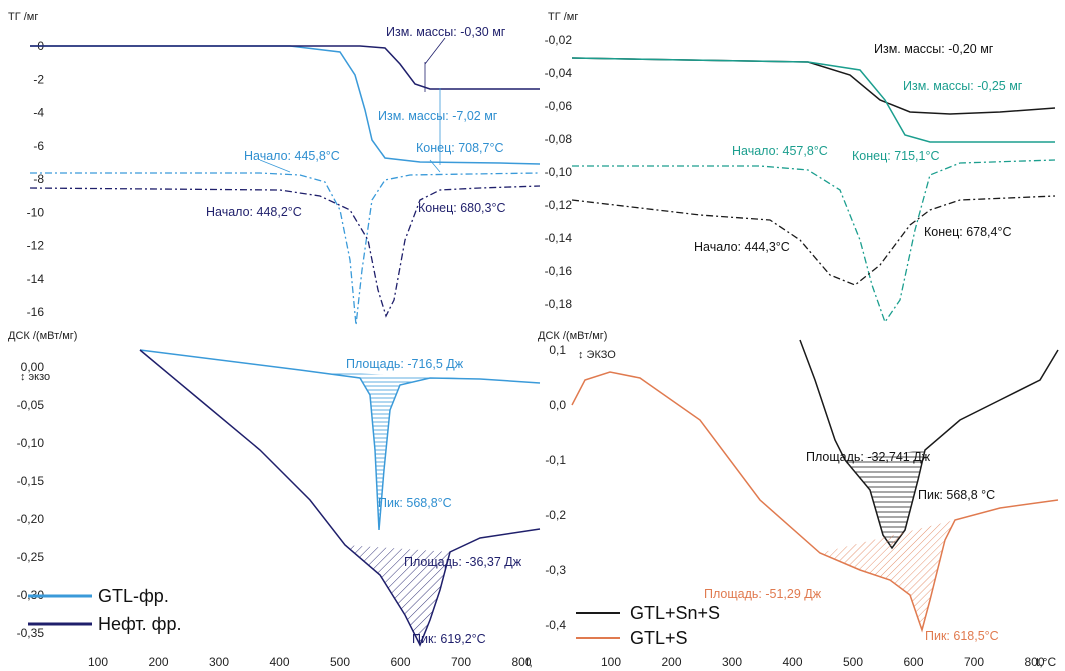 The width and height of the screenshot is (1065, 671). I want to click on tg-left-ylabel: ТГ /мг, so click(23, 17).